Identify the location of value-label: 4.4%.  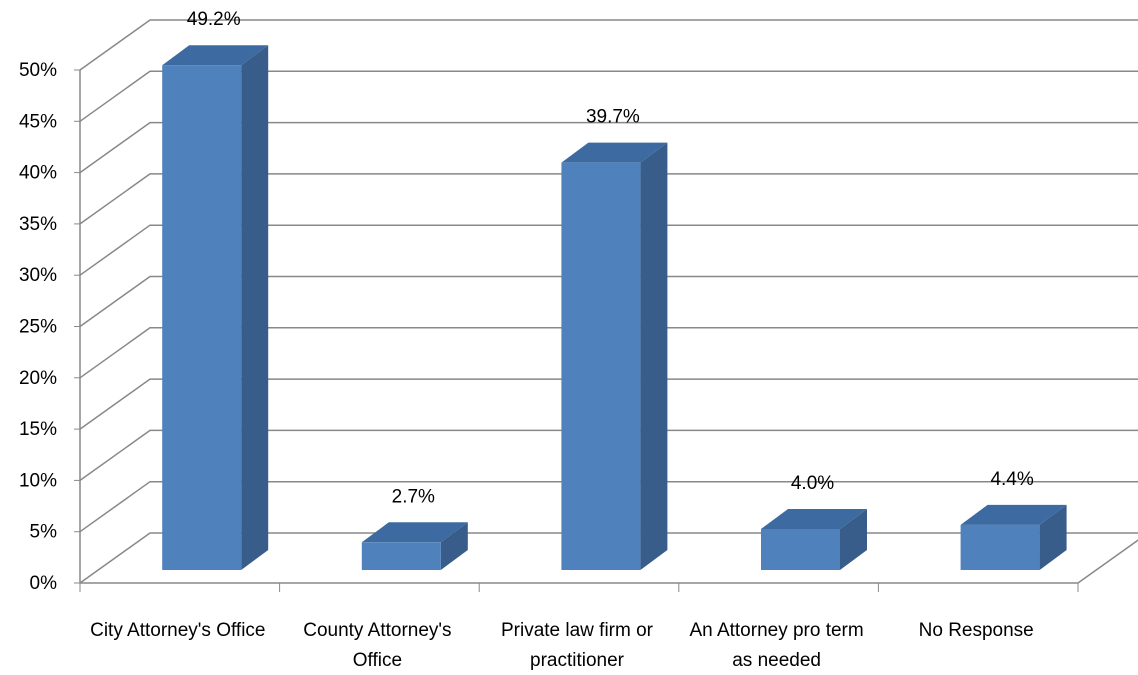
(1011, 479).